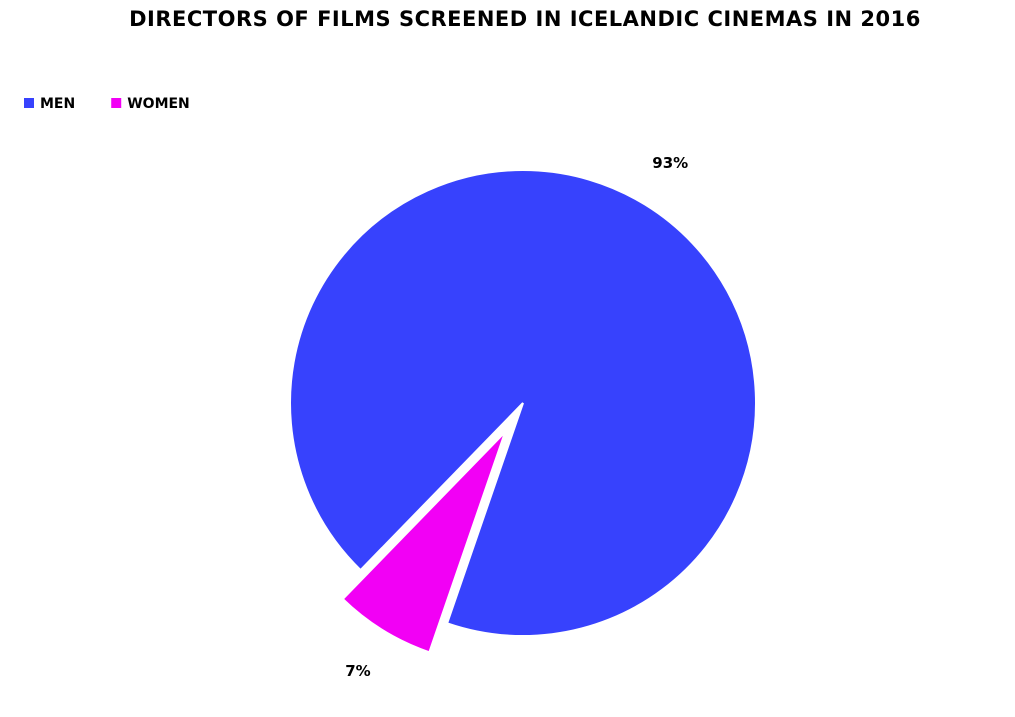  I want to click on data-label: 93%, so click(670, 163).